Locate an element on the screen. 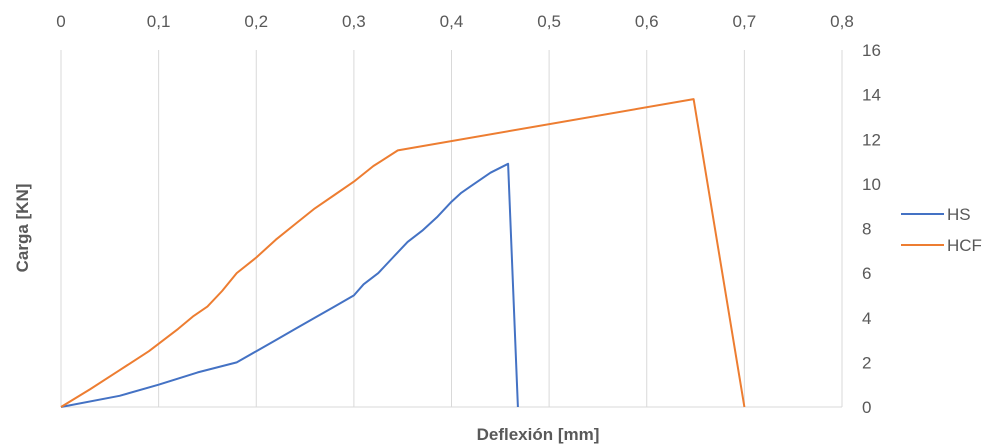  x-tick-label: 0,3 is located at coordinates (354, 21).